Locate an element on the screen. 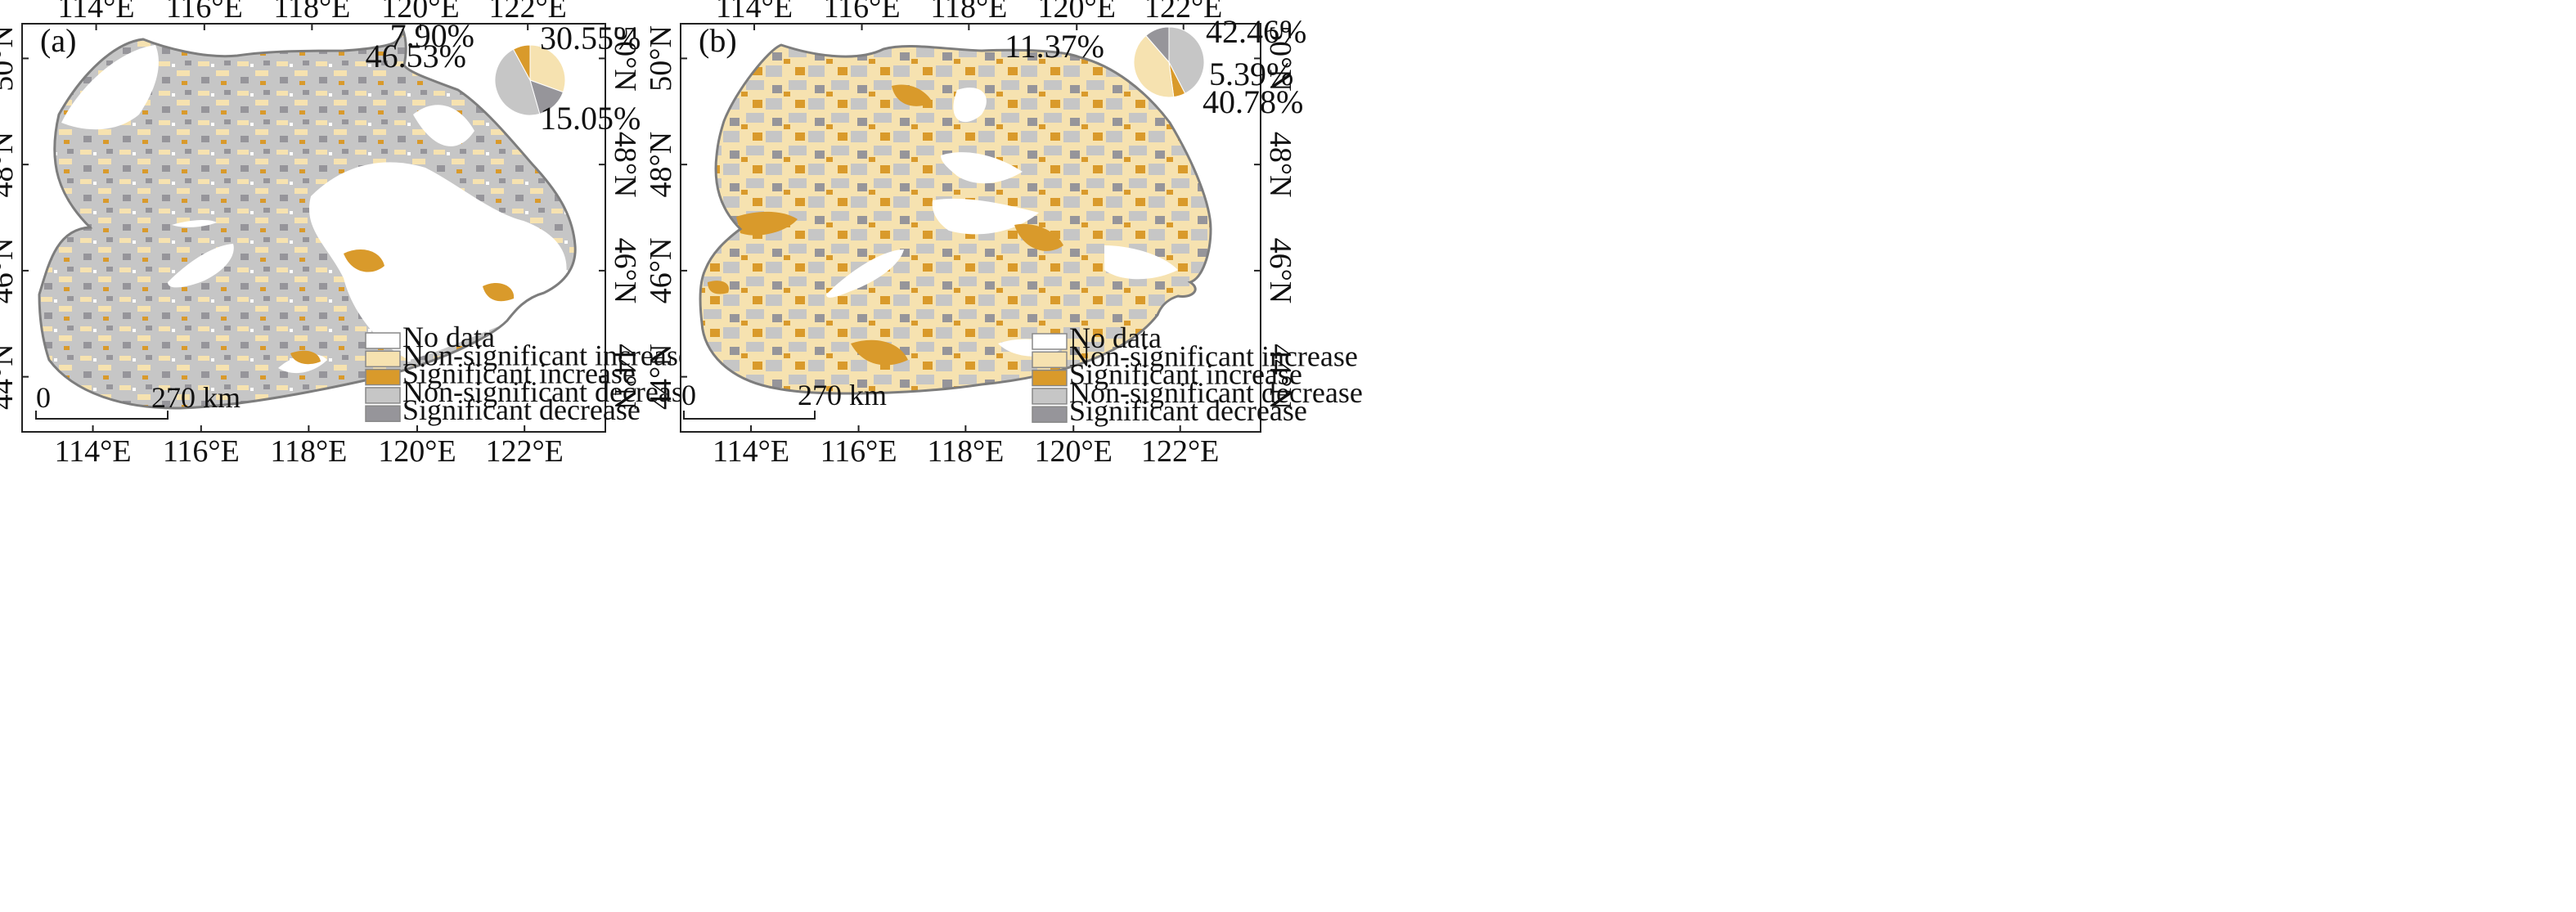 The width and height of the screenshot is (2576, 912). top-tick-label-a-1: 114°E is located at coordinates (96, 13).